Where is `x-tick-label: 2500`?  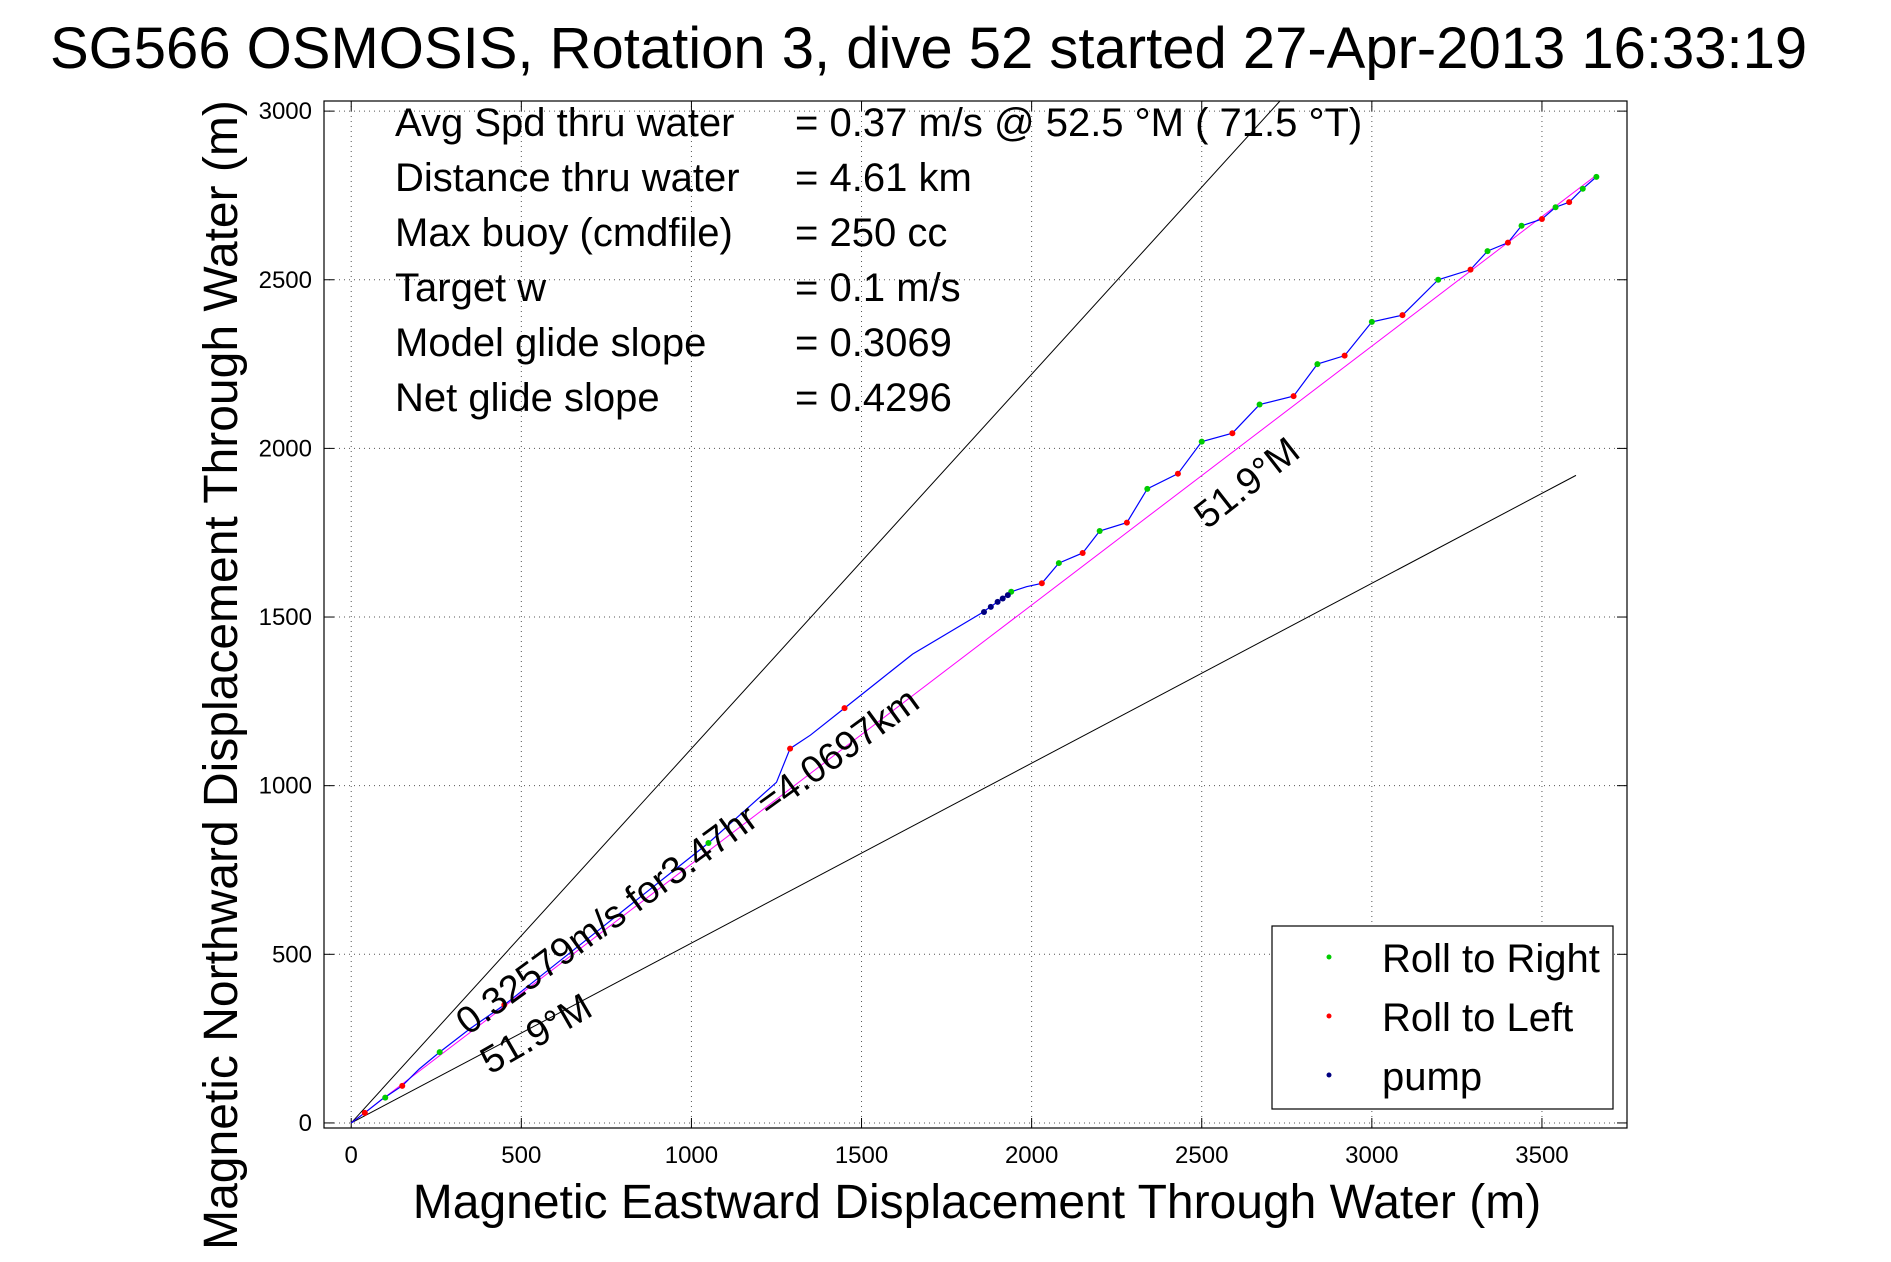 x-tick-label: 2500 is located at coordinates (1201, 1155).